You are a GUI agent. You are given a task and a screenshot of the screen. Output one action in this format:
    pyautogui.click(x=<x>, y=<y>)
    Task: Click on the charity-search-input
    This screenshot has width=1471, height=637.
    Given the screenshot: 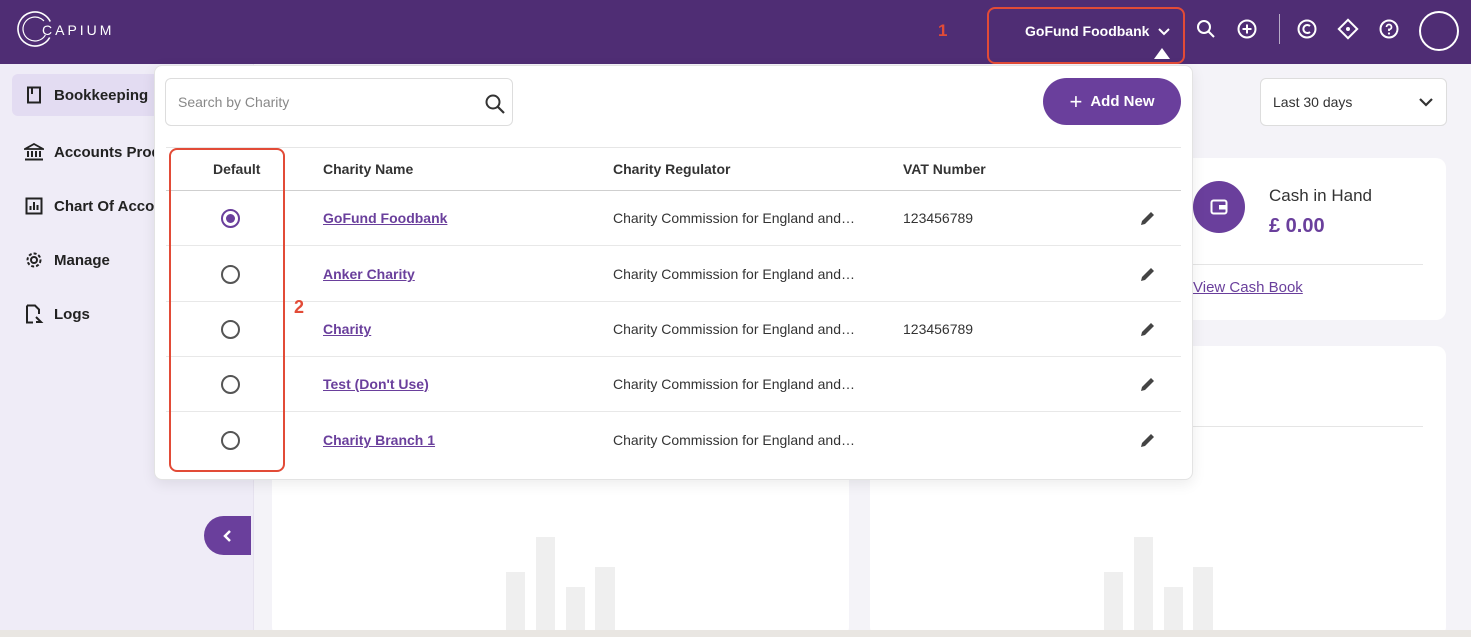 What is the action you would take?
    pyautogui.click(x=317, y=102)
    